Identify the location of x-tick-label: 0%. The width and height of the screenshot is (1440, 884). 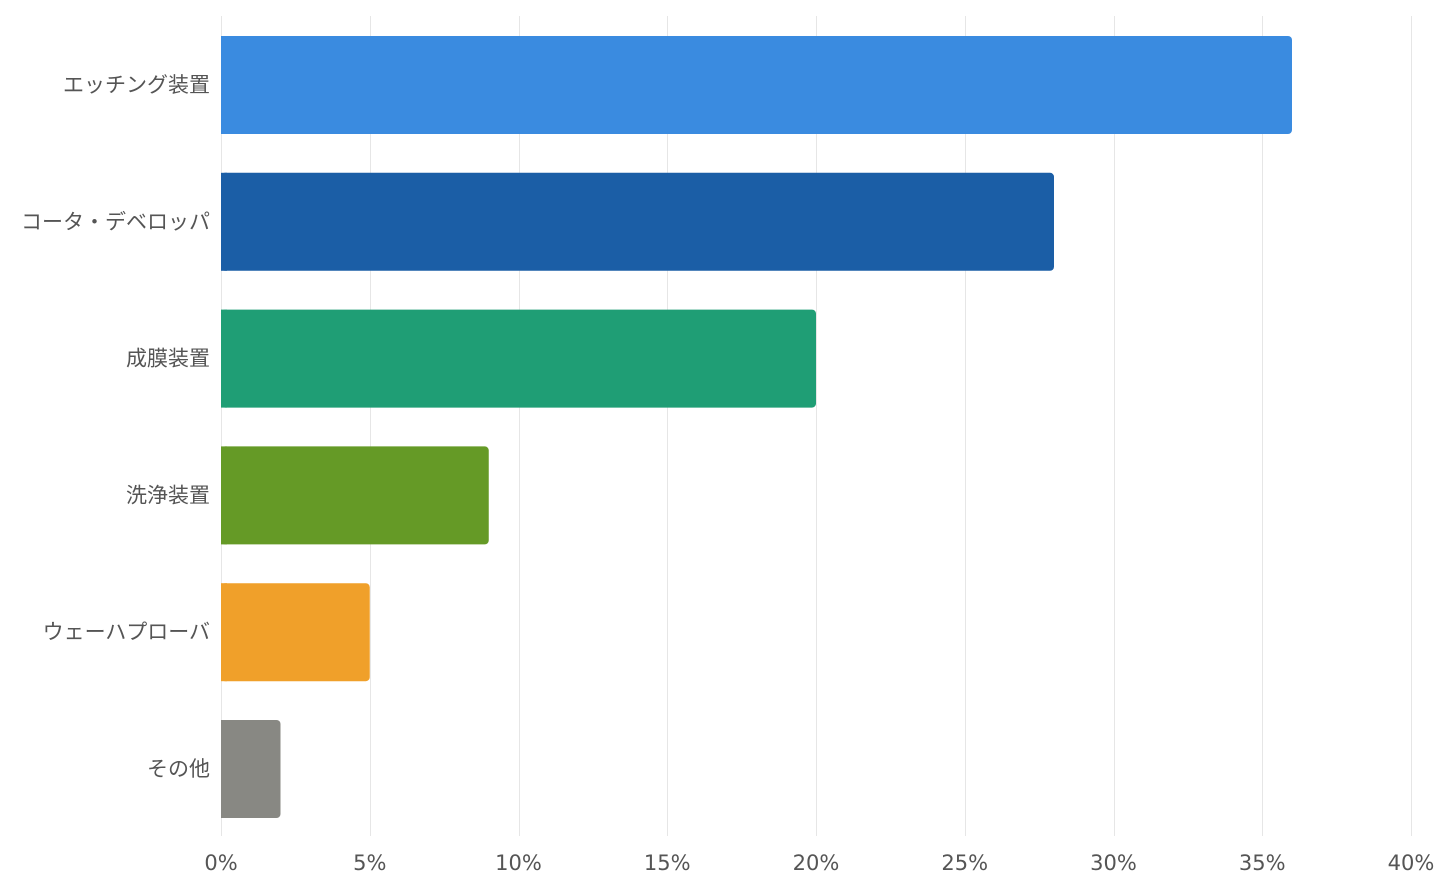
(220, 863).